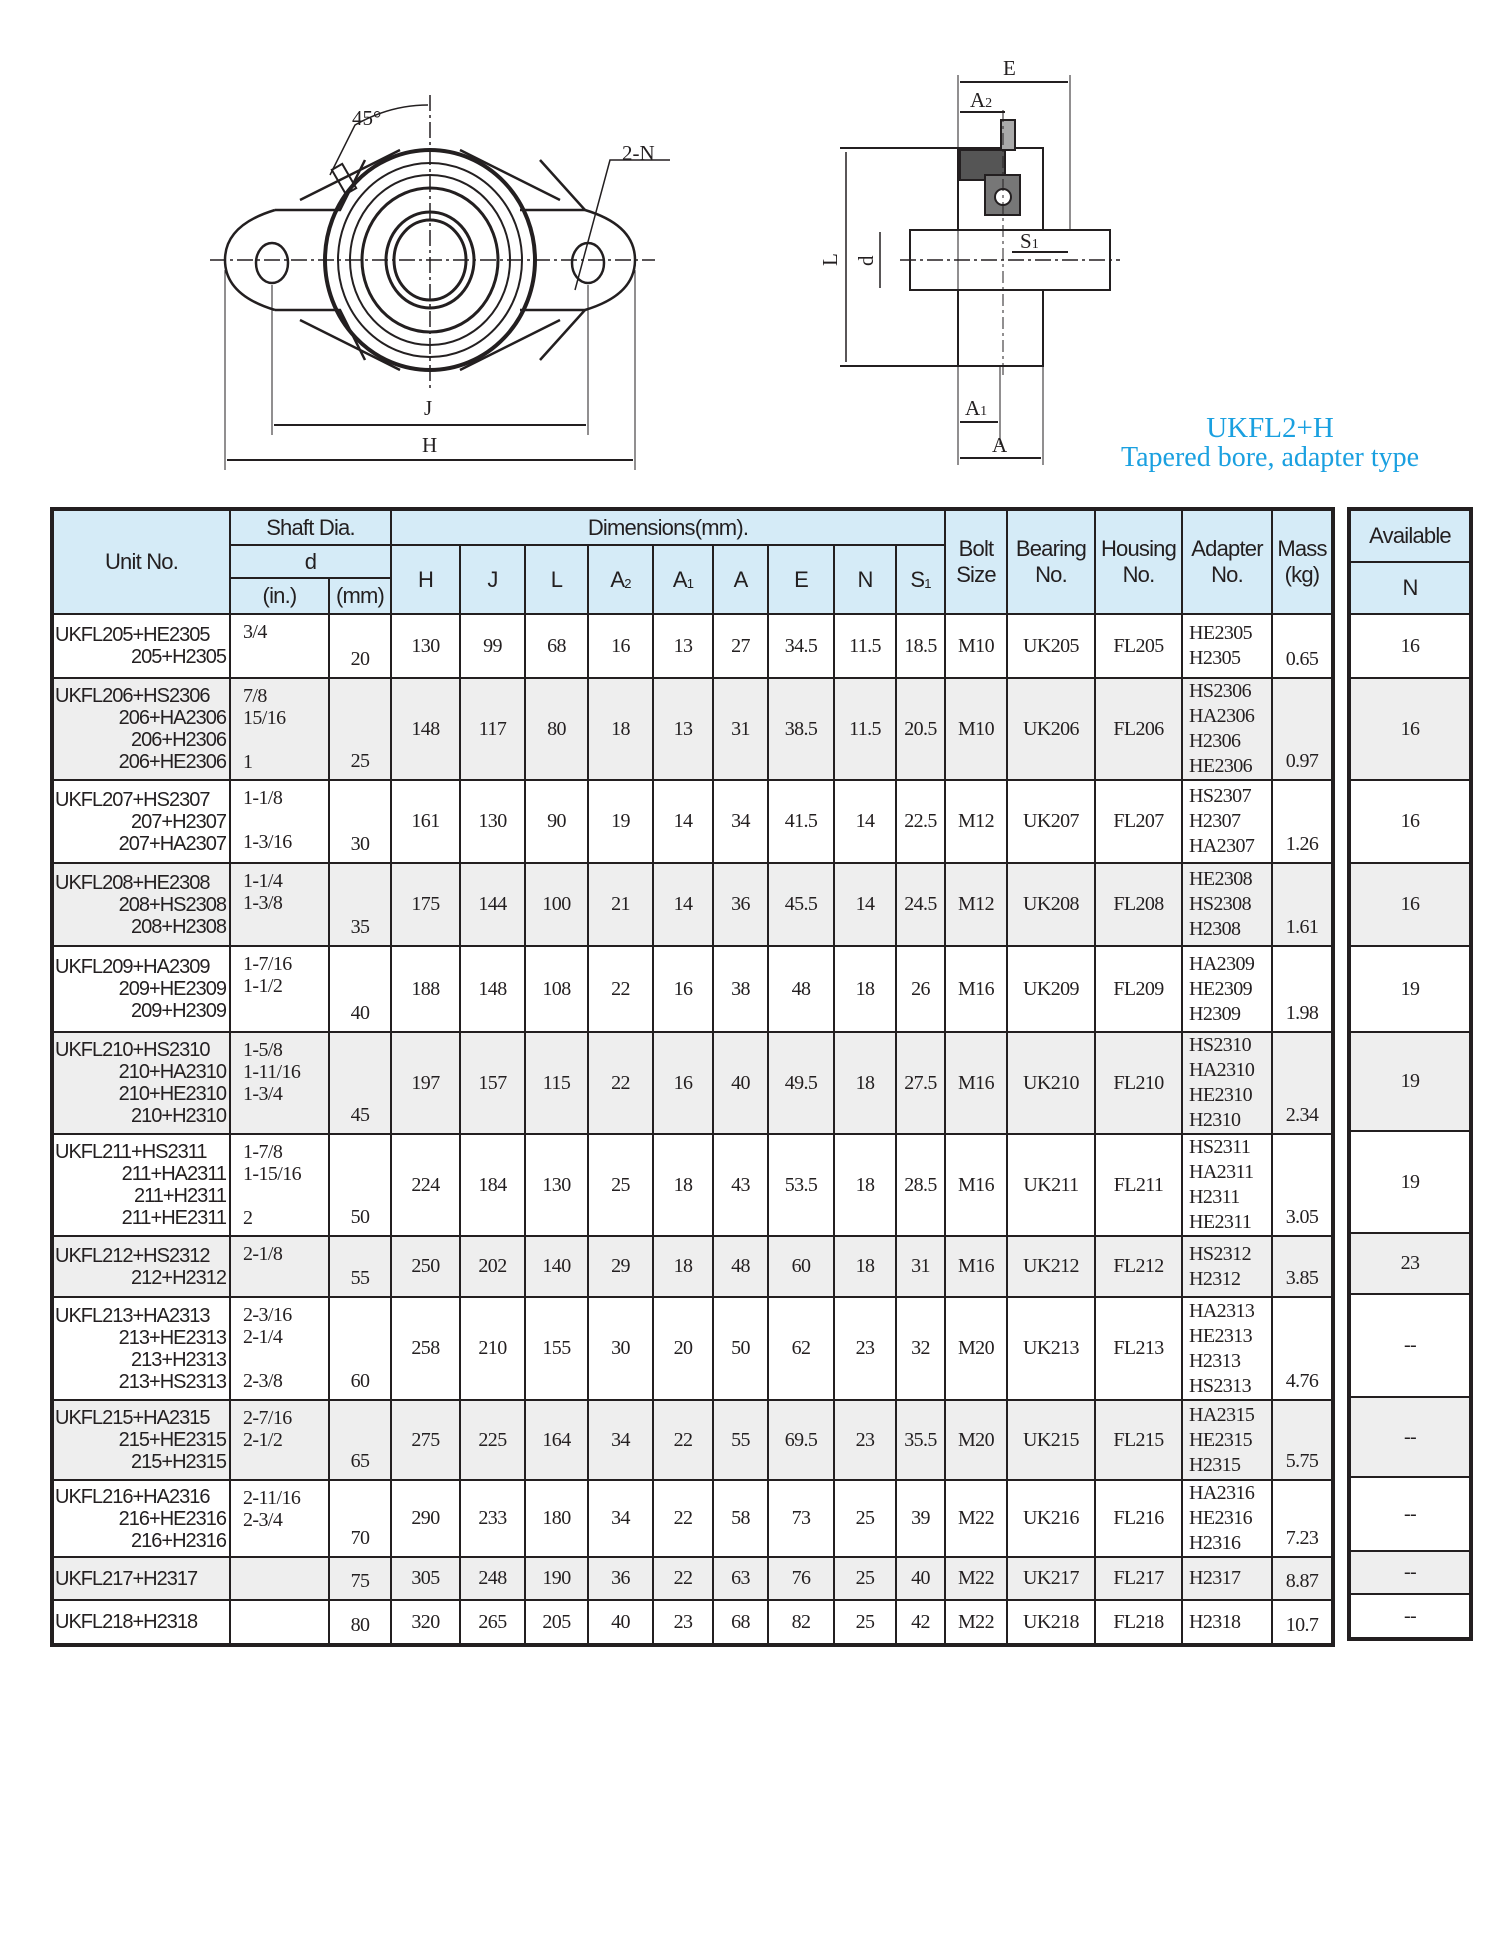 The image size is (1497, 1949). Describe the element at coordinates (1051, 1578) in the screenshot. I see `bearing-no: UK217` at that location.